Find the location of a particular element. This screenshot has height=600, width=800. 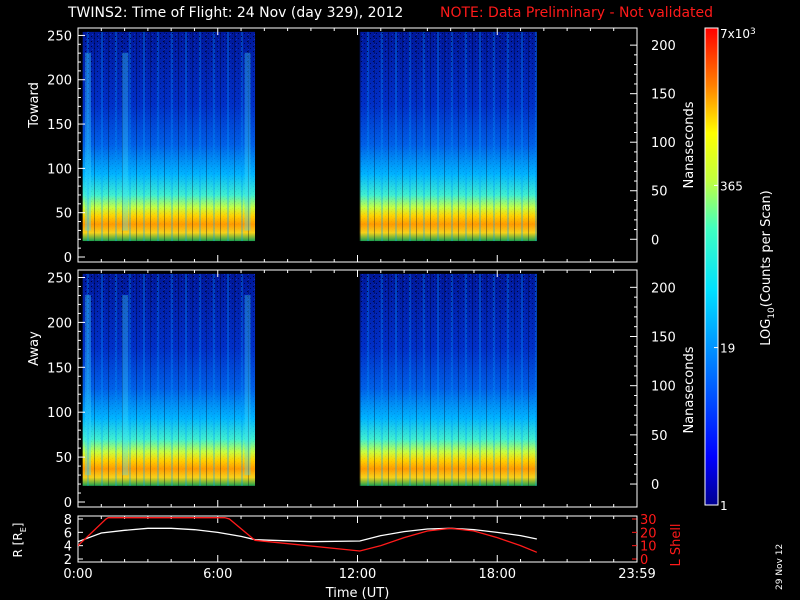

eph-ylabel-end: ] is located at coordinates (18, 525).